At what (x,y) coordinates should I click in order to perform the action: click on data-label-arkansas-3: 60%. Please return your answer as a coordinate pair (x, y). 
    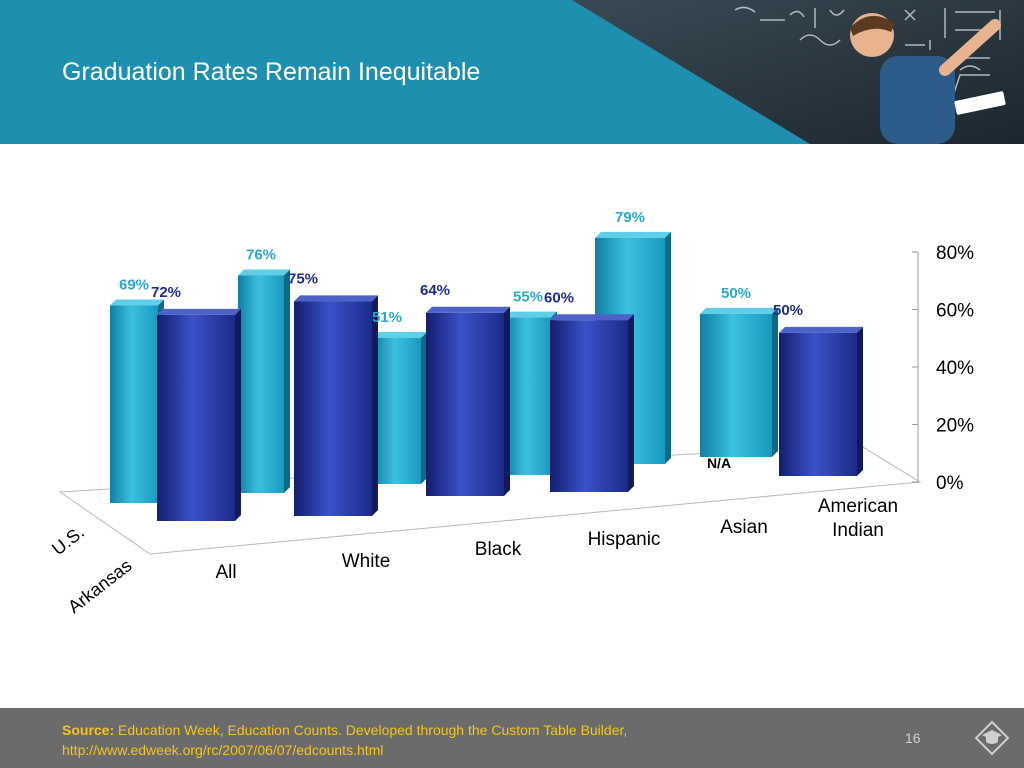
    Looking at the image, I should click on (559, 297).